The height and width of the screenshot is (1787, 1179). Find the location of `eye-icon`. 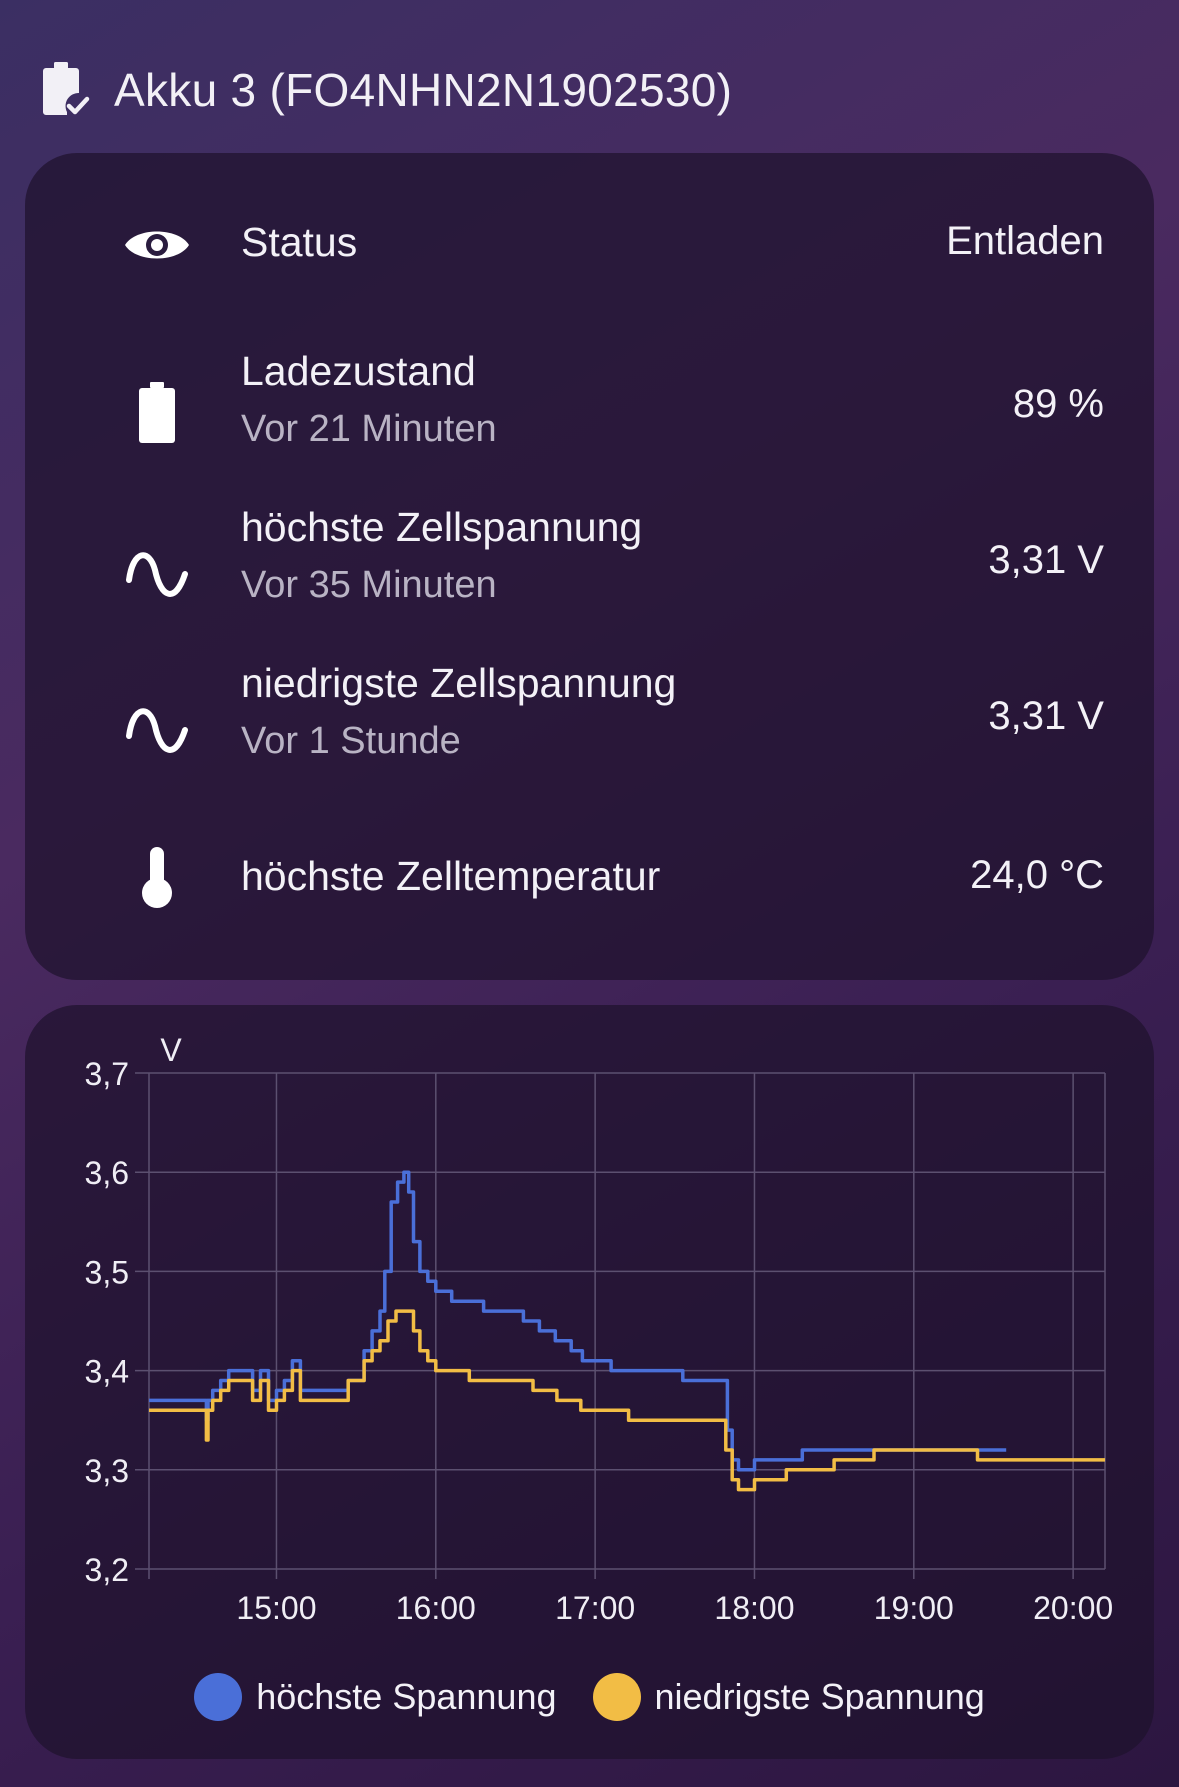

eye-icon is located at coordinates (157, 245).